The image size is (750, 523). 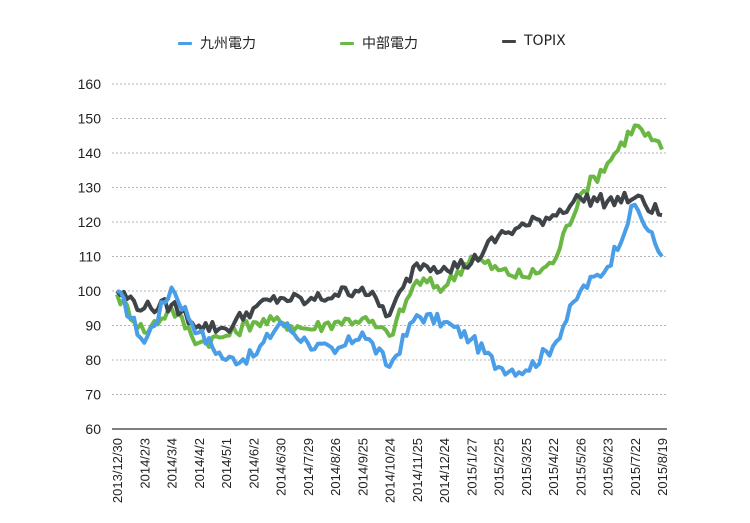 What do you see at coordinates (93, 429) in the screenshot?
I see `y-tick-label: 60` at bounding box center [93, 429].